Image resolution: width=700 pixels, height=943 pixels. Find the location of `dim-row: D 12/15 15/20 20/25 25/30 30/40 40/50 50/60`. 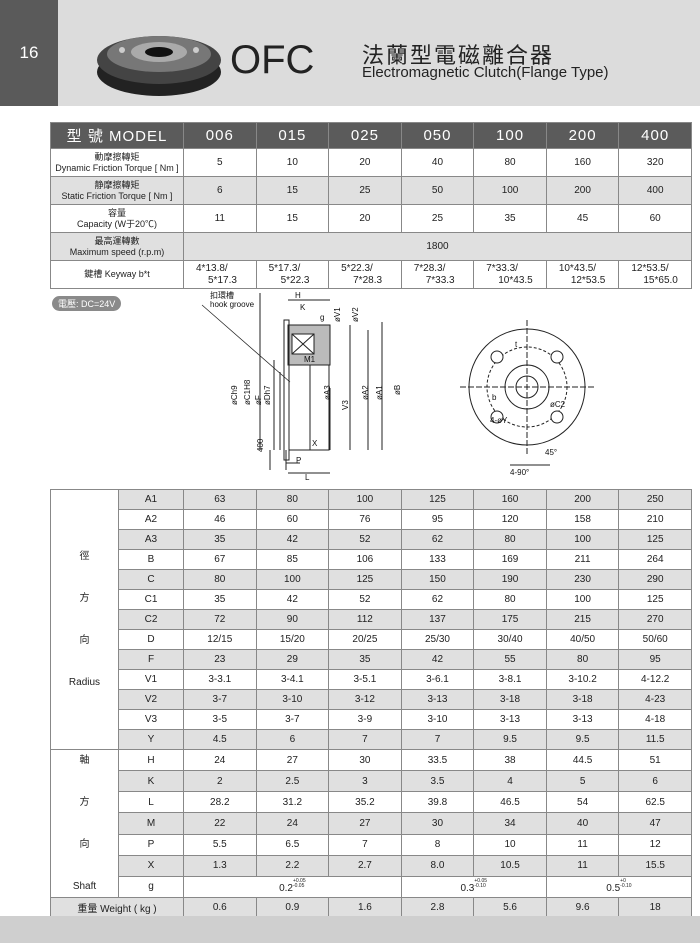

dim-row: D 12/15 15/20 20/25 25/30 30/40 40/50 50/60 is located at coordinates (371, 639).